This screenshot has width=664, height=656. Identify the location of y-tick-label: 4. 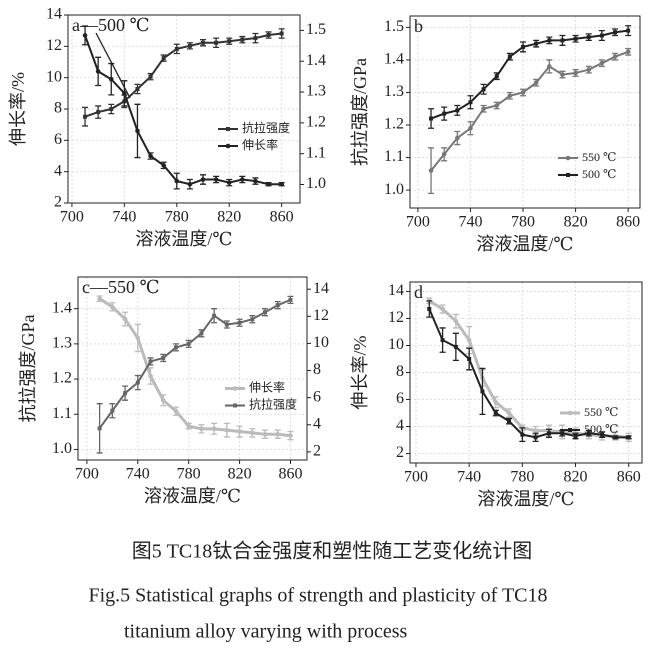
(58, 170).